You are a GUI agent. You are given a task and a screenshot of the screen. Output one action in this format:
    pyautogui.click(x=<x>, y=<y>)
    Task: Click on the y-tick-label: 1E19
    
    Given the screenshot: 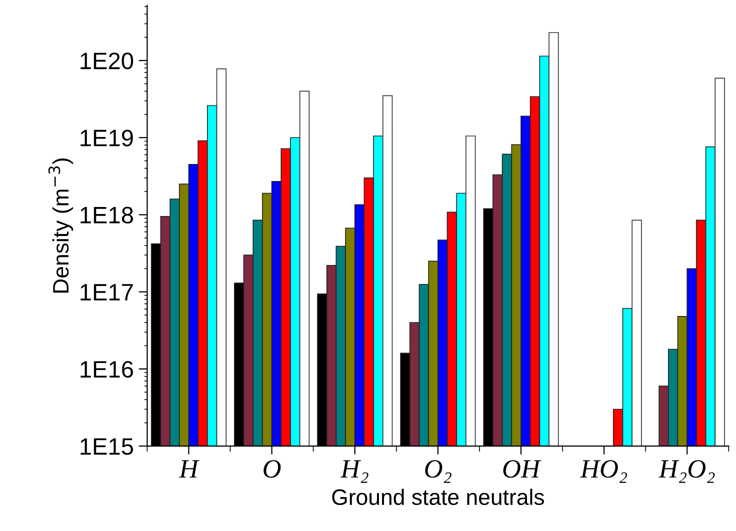 What is the action you would take?
    pyautogui.click(x=106, y=138)
    